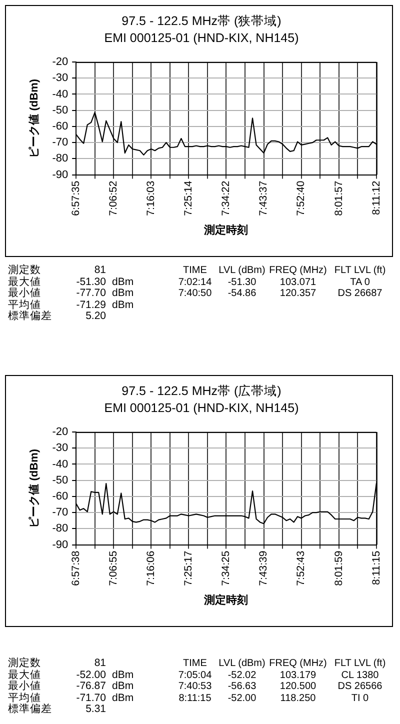  Describe the element at coordinates (188, 568) in the screenshot. I see `x-tick-label: 7:25:17` at that location.